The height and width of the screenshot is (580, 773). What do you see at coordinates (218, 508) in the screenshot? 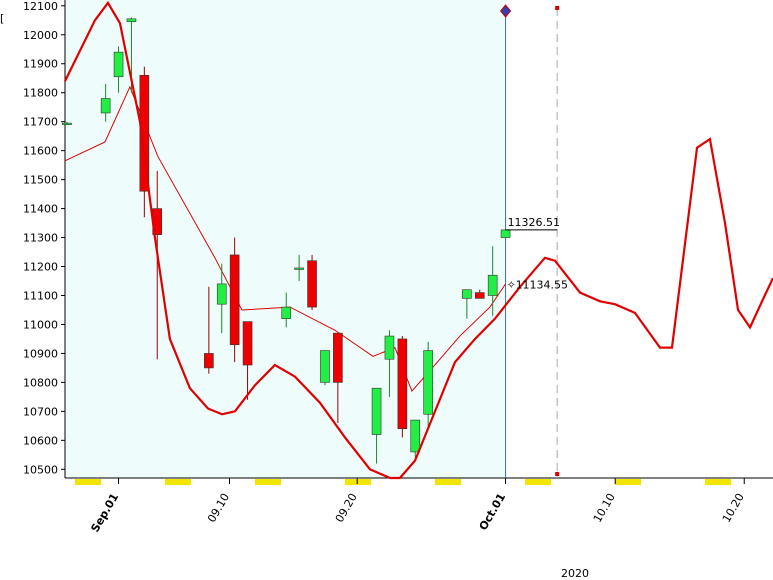
I see `x-tick-label: 09.10` at bounding box center [218, 508].